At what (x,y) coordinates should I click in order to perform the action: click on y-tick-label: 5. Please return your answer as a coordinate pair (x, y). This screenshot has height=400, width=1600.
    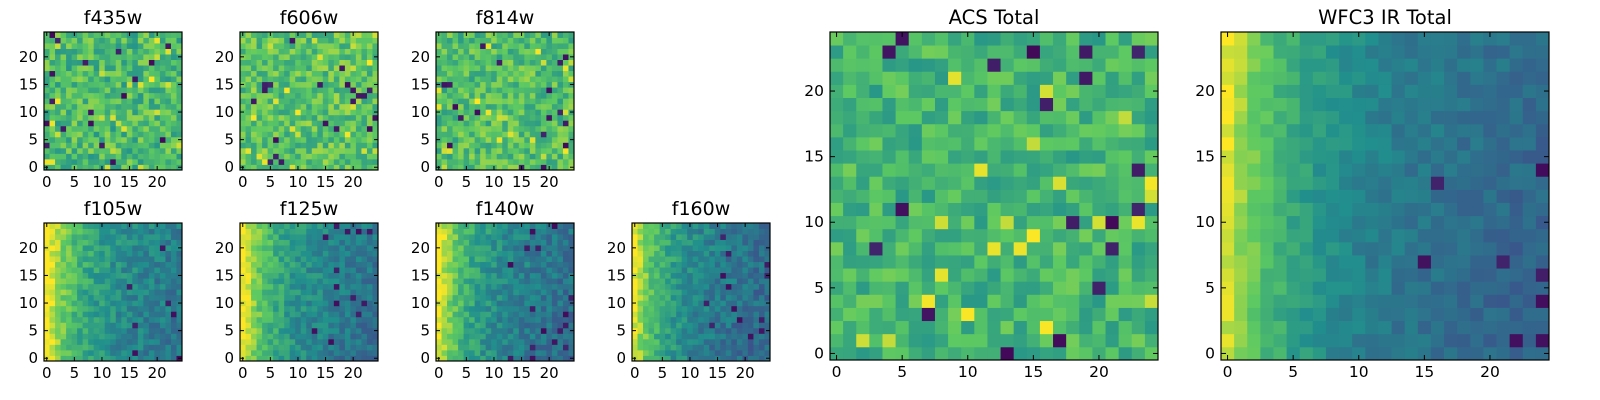
    Looking at the image, I should click on (621, 331).